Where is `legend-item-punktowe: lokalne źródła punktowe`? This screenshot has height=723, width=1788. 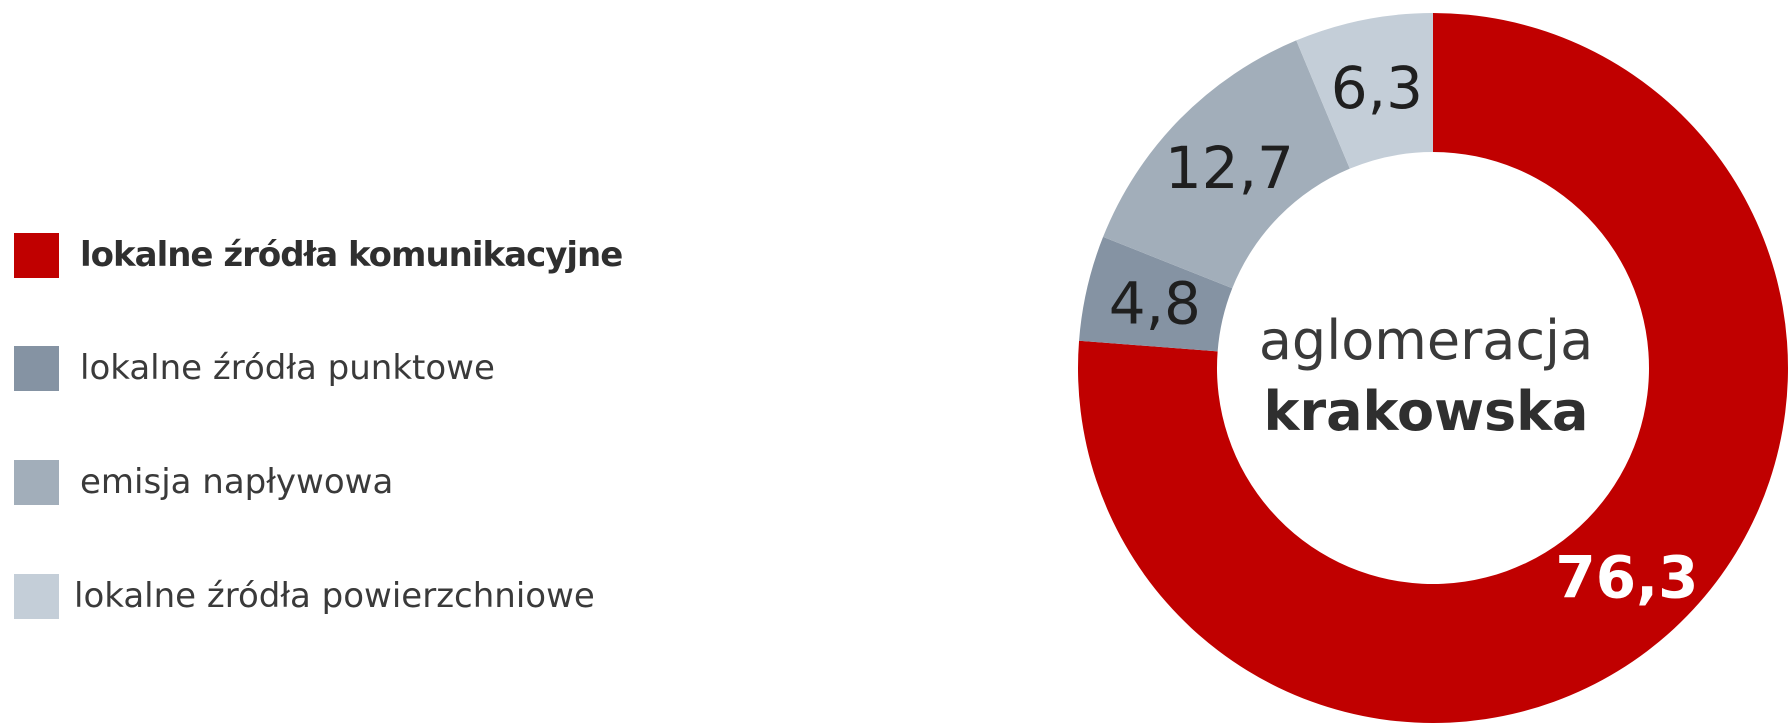
legend-item-punktowe: lokalne źródła punktowe is located at coordinates (254, 368).